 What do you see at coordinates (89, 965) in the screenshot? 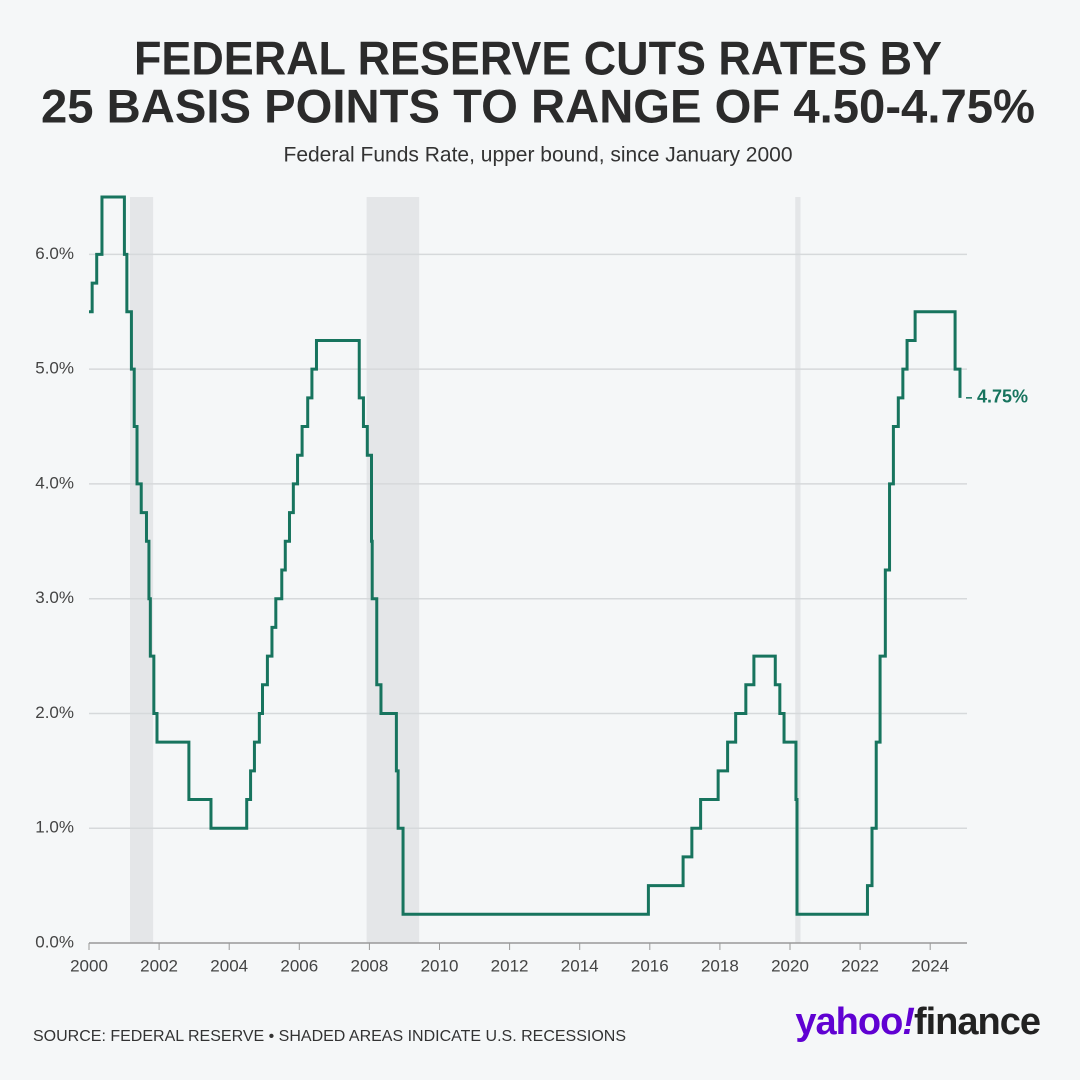
I see `x-tick-label: 2000` at bounding box center [89, 965].